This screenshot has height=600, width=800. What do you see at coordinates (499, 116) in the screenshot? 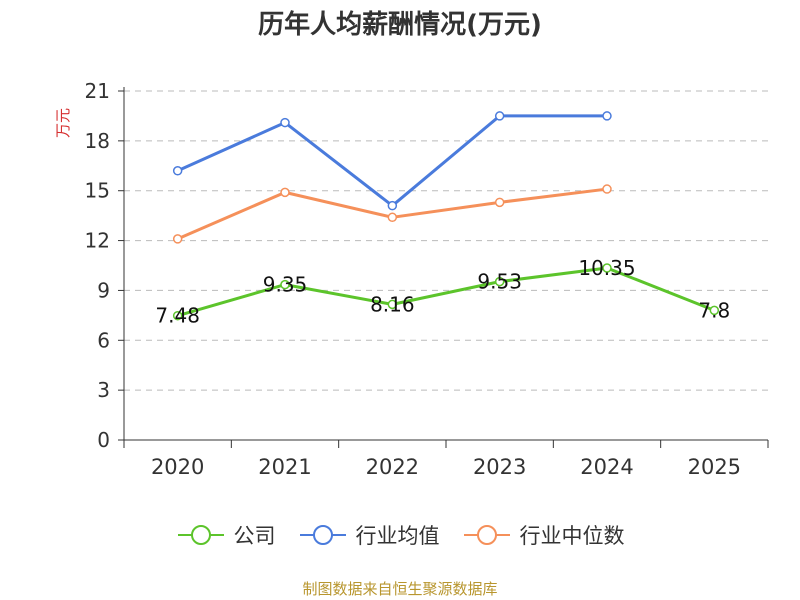
I see `point-industry_avg-2023` at bounding box center [499, 116].